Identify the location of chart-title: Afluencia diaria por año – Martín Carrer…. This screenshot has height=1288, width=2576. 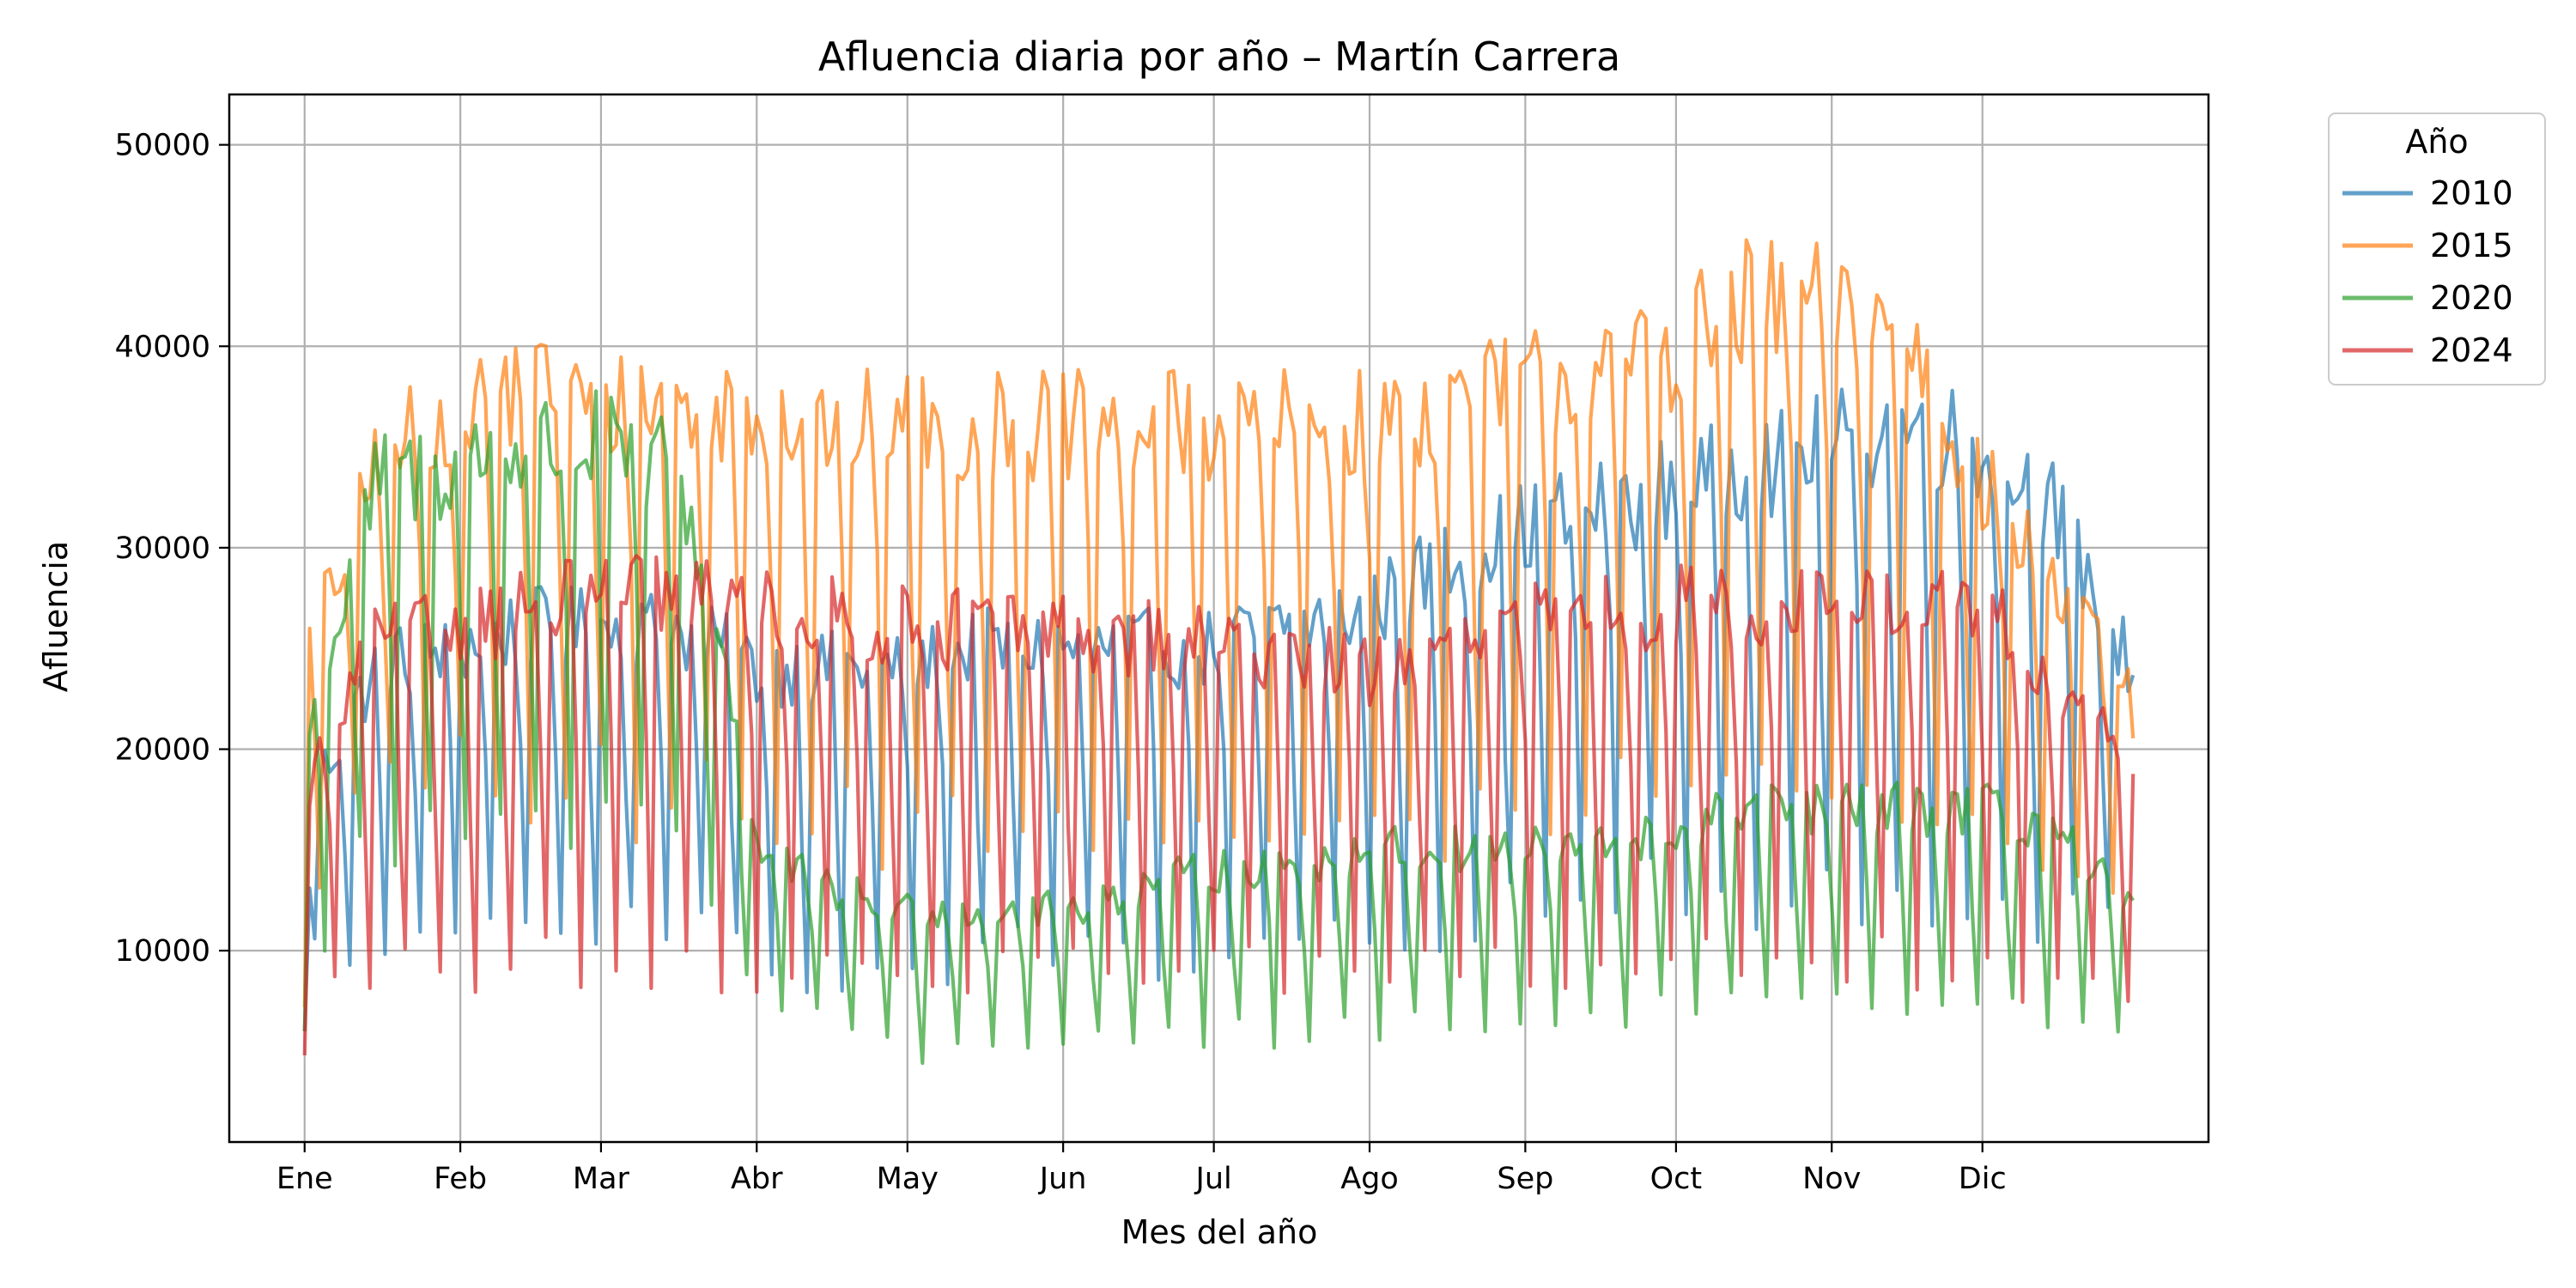
(1219, 56).